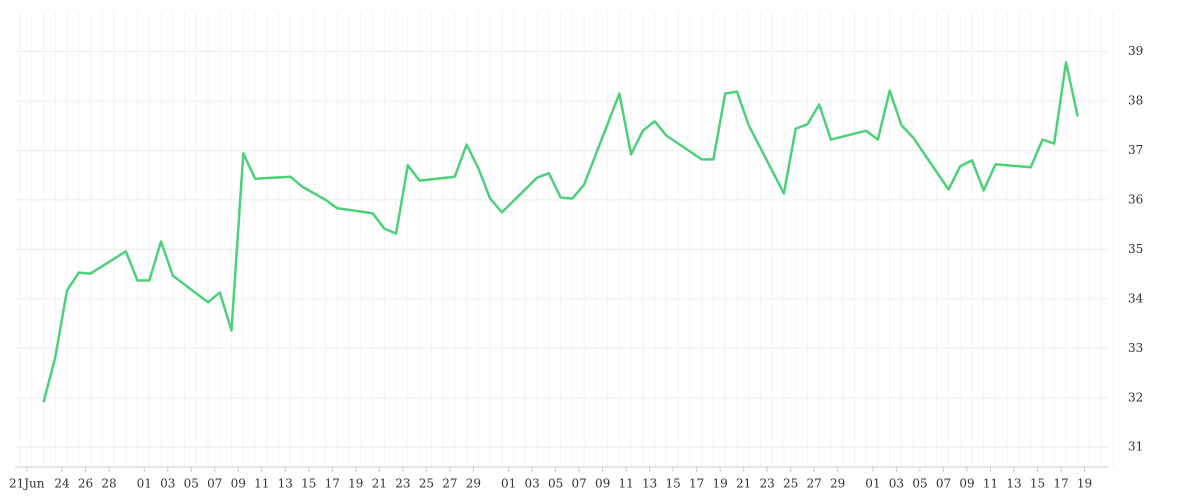 The width and height of the screenshot is (1200, 500). I want to click on y-tick-label: 34, so click(1136, 298).